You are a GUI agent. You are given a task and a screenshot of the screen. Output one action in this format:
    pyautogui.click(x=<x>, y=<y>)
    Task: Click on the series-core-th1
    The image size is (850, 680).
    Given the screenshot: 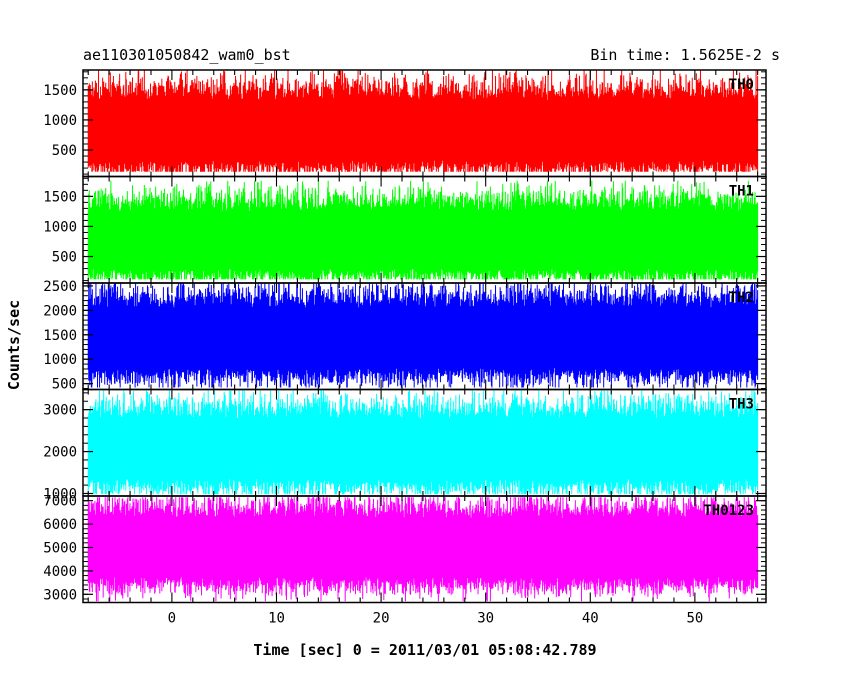 What is the action you would take?
    pyautogui.click(x=423, y=239)
    